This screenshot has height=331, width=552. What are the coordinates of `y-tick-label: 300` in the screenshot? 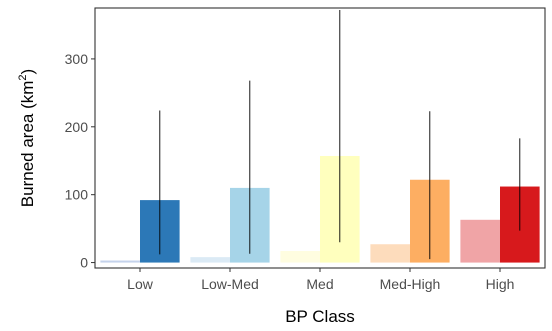 It's located at (77, 59).